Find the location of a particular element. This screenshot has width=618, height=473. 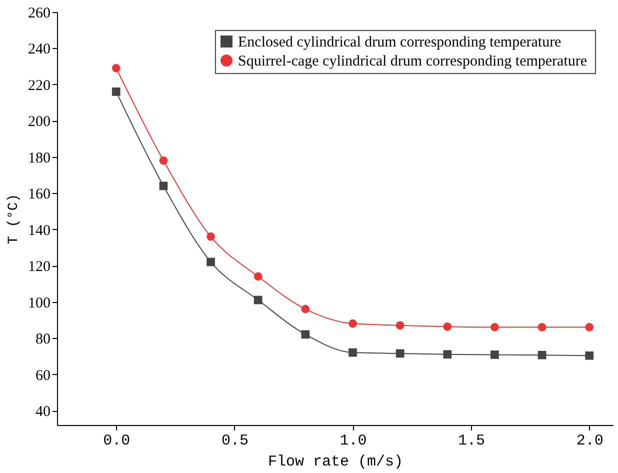

y-tick-label: 220 is located at coordinates (39, 86).